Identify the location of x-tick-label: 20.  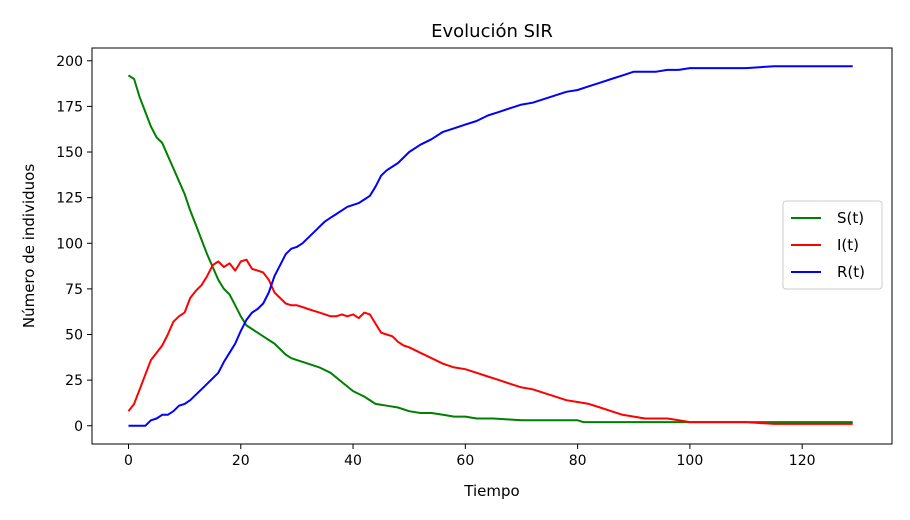
(241, 461).